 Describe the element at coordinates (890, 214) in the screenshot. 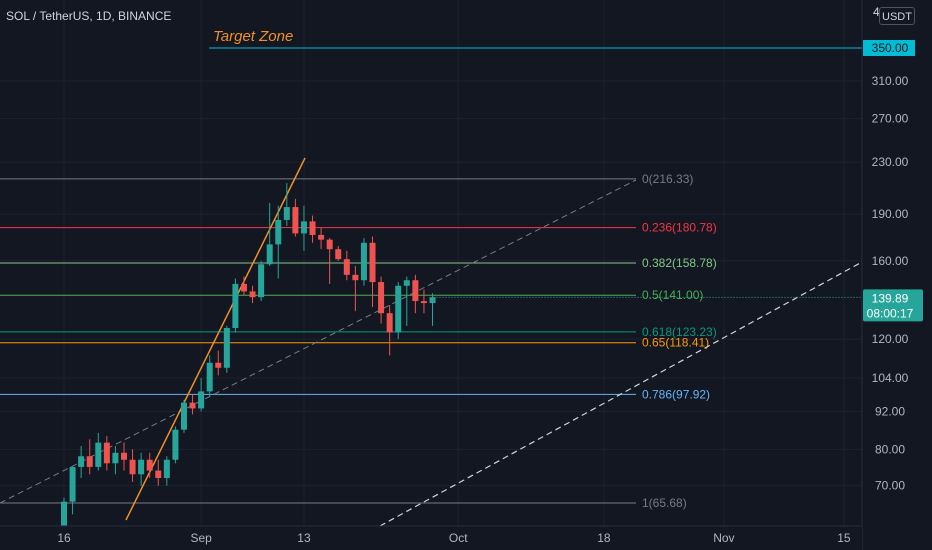

I see `price-tick-label: 190.00` at that location.